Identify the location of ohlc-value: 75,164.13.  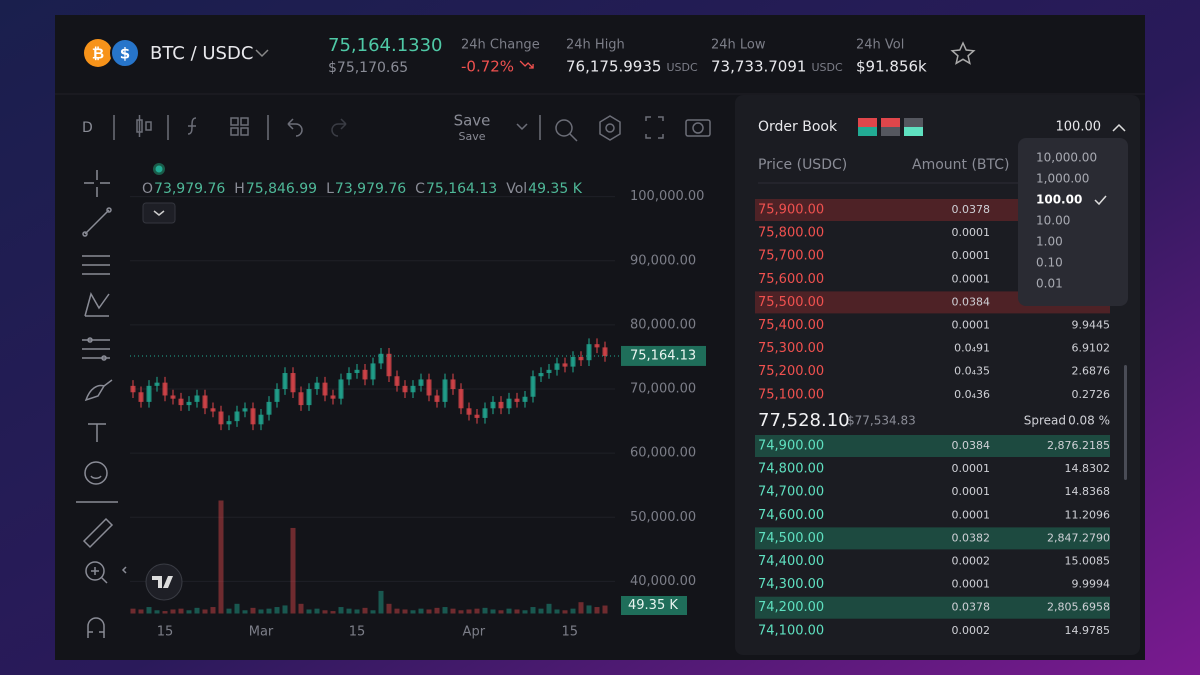
(461, 189).